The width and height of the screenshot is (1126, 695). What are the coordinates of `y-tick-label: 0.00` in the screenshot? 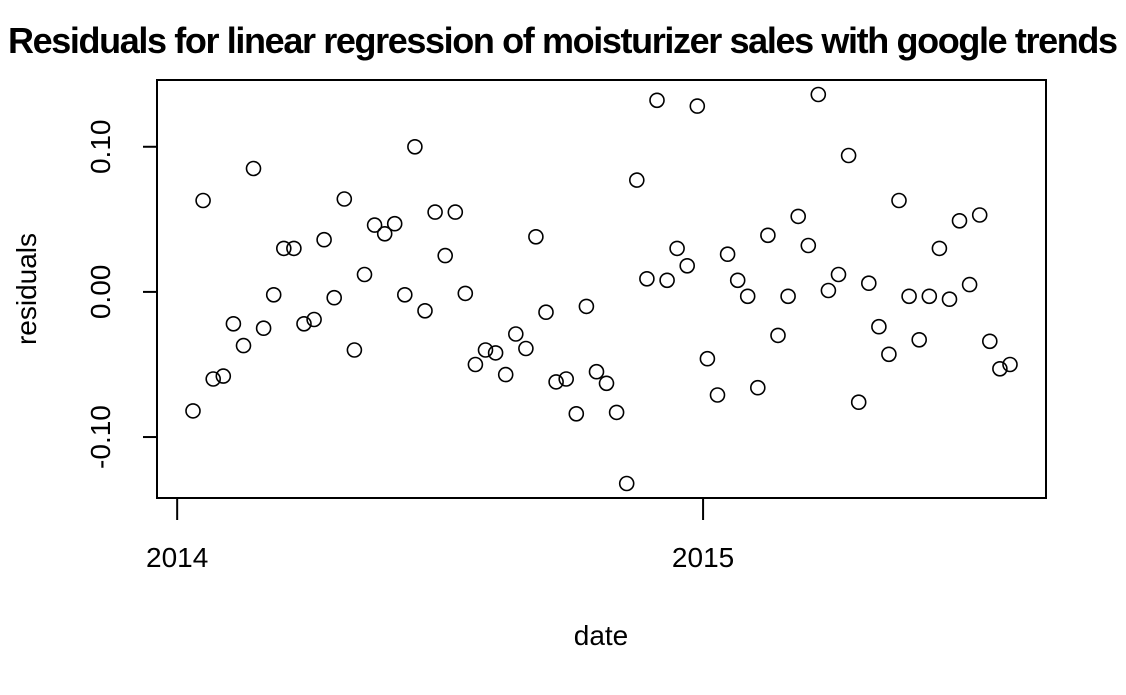 It's located at (100, 292).